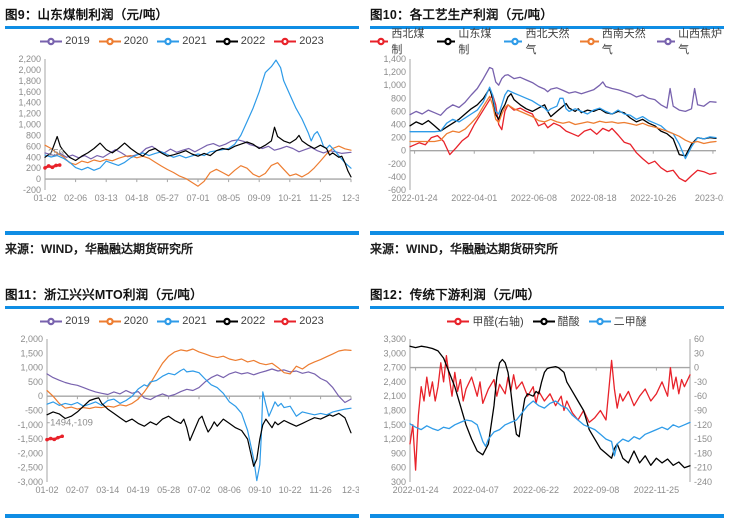 This screenshot has width=730, height=518. Describe the element at coordinates (320, 490) in the screenshot. I see `svg-text: 11-26` at that location.